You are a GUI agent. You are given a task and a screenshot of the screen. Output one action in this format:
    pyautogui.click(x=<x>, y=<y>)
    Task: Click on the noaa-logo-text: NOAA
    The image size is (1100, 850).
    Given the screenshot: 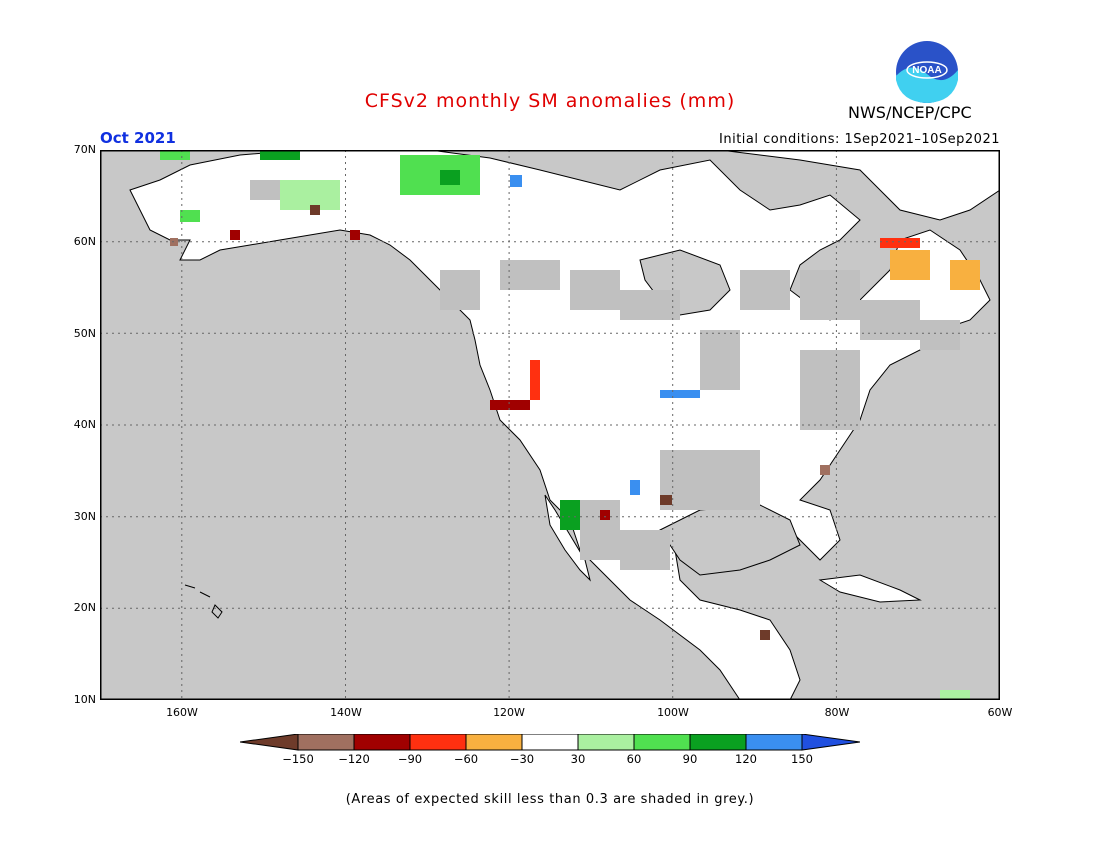 What is the action you would take?
    pyautogui.click(x=926, y=70)
    